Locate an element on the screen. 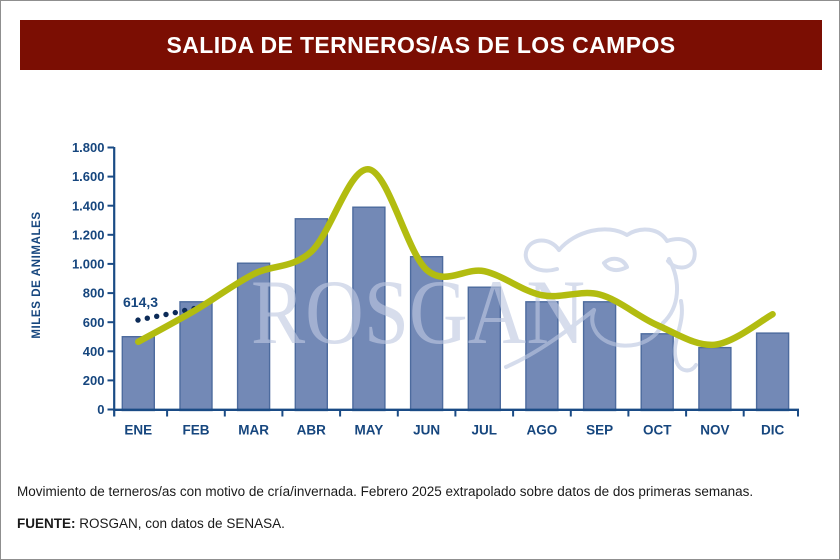  watermark-layer: ROSGAN is located at coordinates (474, 300).